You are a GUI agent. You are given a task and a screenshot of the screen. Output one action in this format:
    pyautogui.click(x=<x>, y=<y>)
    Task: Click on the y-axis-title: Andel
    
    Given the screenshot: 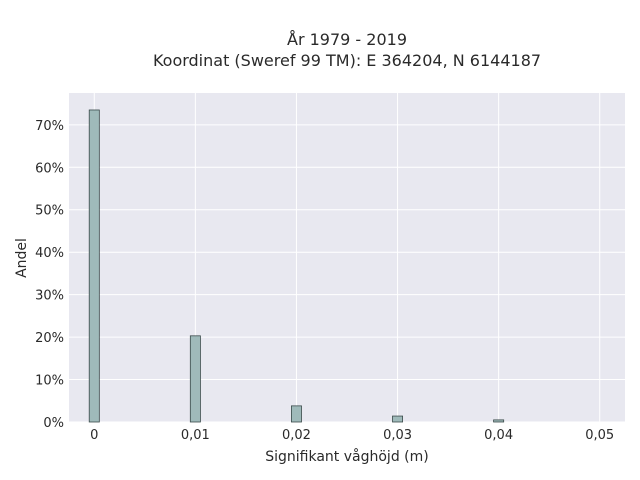 What is the action you would take?
    pyautogui.click(x=22, y=258)
    